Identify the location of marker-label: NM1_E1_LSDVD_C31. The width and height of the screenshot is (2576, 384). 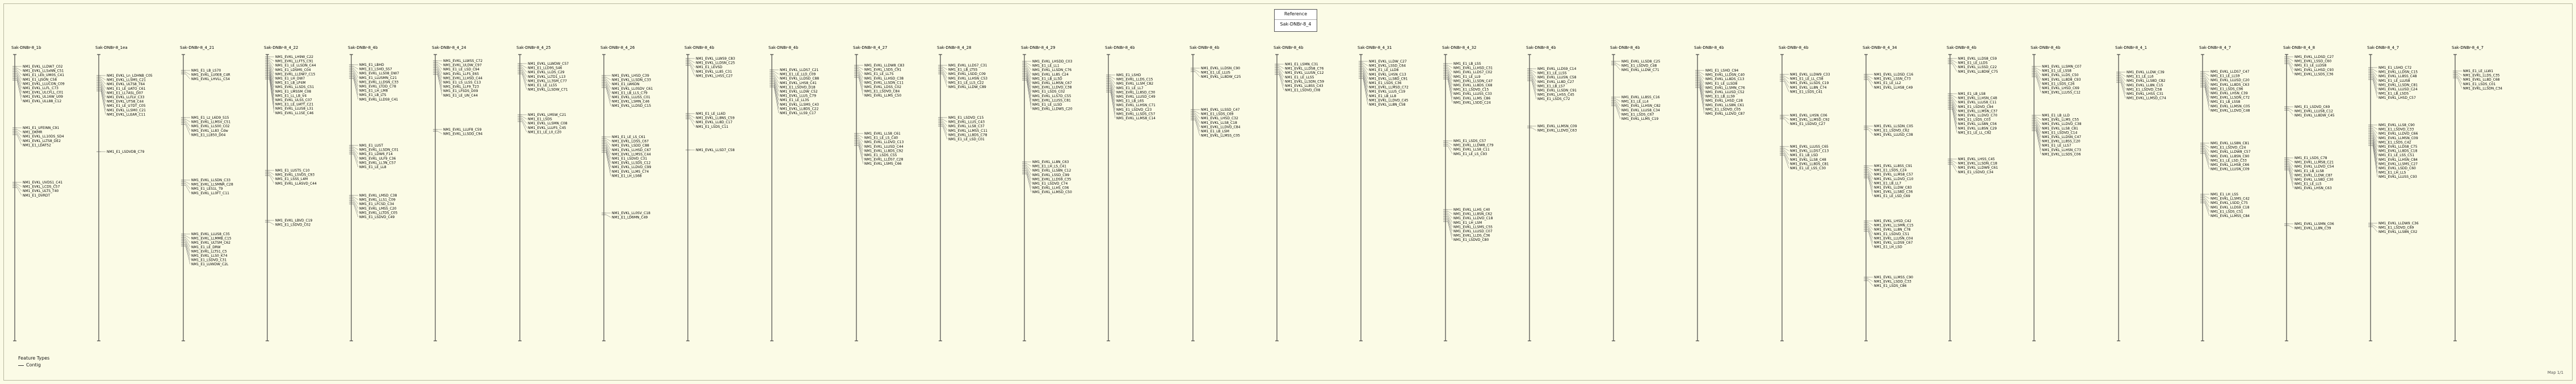
(208, 260).